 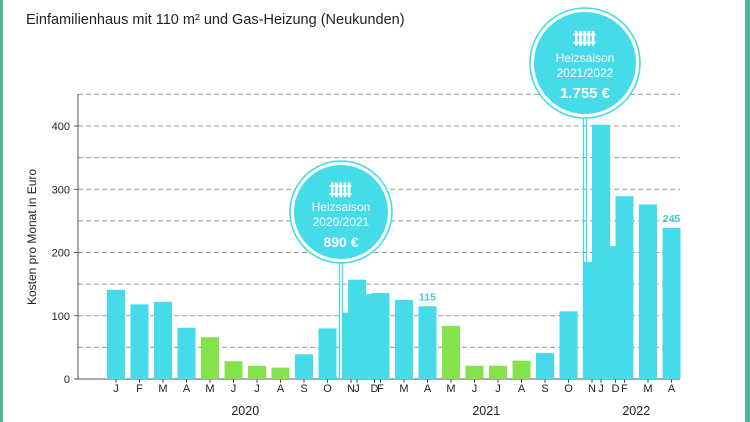 I want to click on y-axis-label: Kosten pro Monat in Euro, so click(x=32, y=237).